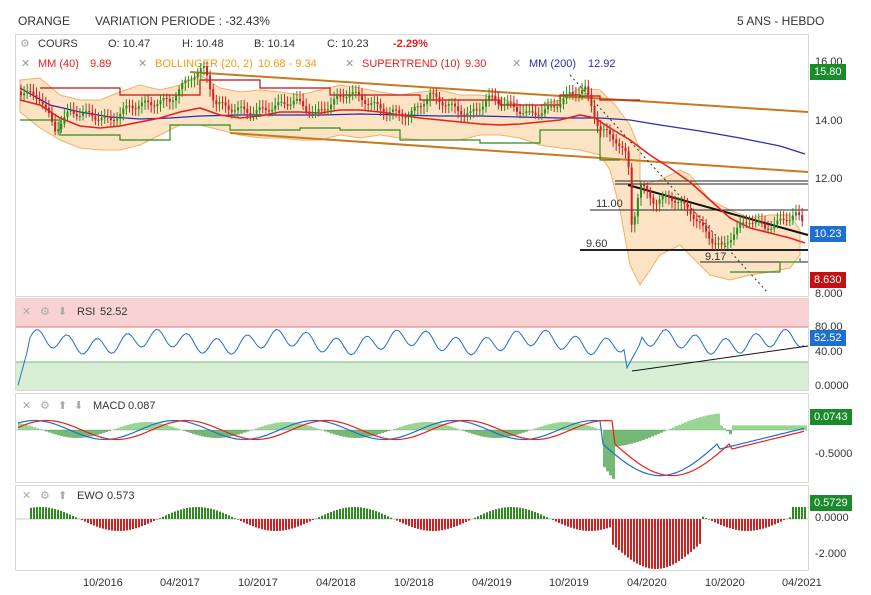  I want to click on legend-close: C: 10.23, so click(348, 44).